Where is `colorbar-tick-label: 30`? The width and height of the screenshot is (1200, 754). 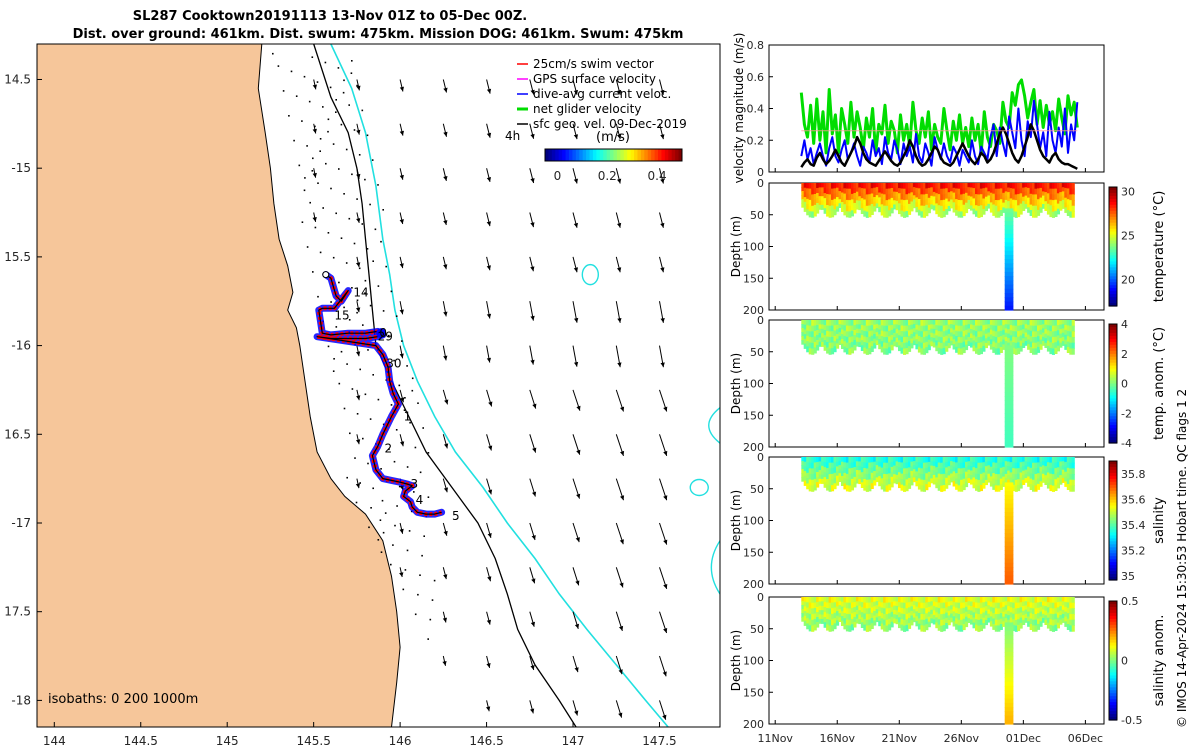 colorbar-tick-label: 30 is located at coordinates (1128, 191).